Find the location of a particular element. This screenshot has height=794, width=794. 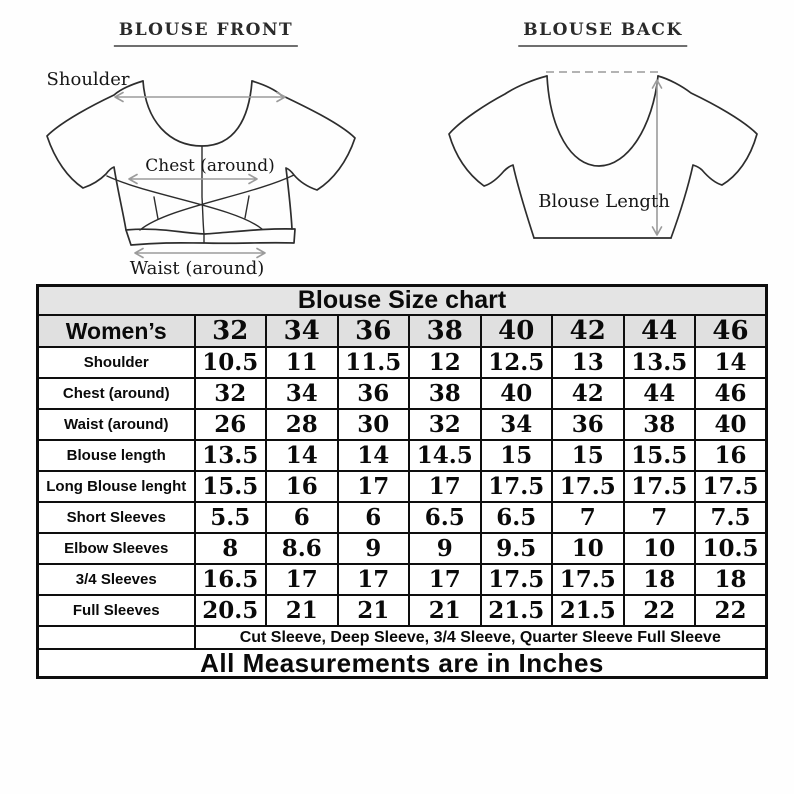

value-cell: 12.5 is located at coordinates (516, 362).